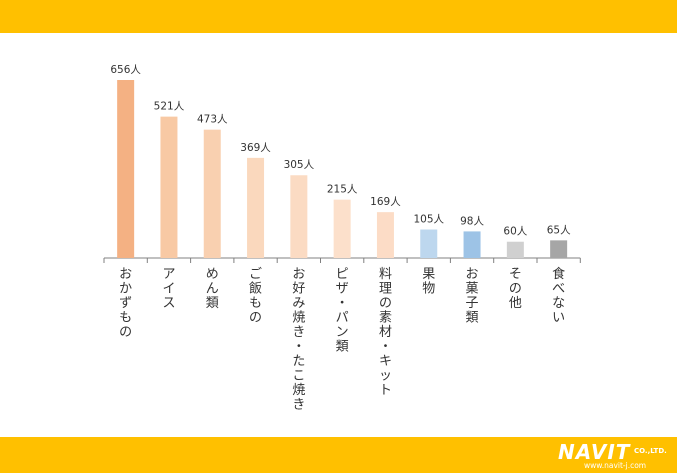 The width and height of the screenshot is (677, 473). I want to click on bottom-banner, so click(338, 455).